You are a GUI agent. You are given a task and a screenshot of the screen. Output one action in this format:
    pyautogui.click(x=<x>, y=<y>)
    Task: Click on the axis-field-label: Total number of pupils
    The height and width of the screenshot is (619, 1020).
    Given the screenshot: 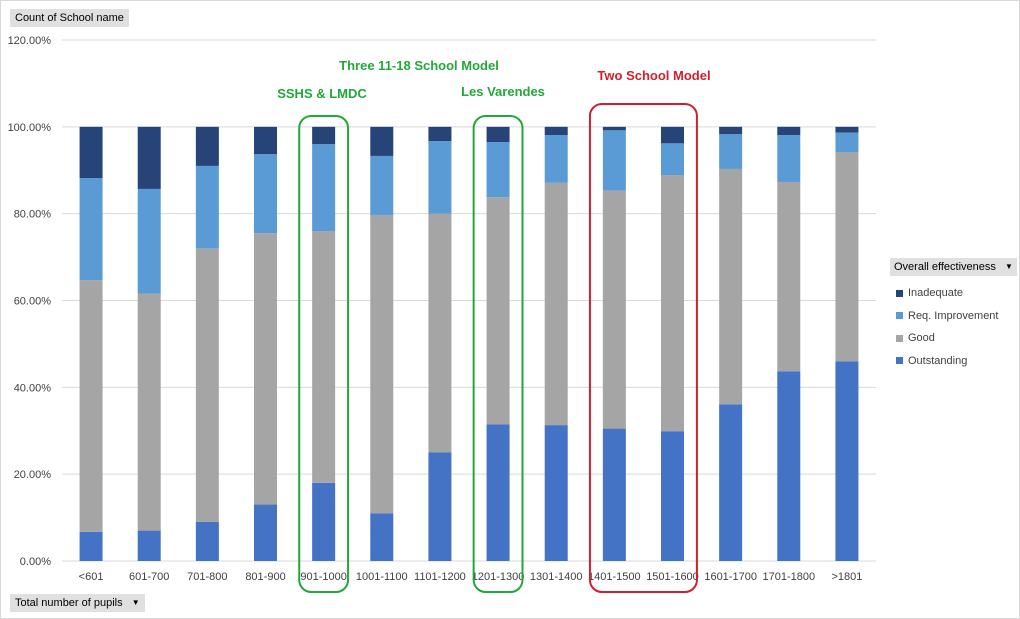 What is the action you would take?
    pyautogui.click(x=69, y=603)
    